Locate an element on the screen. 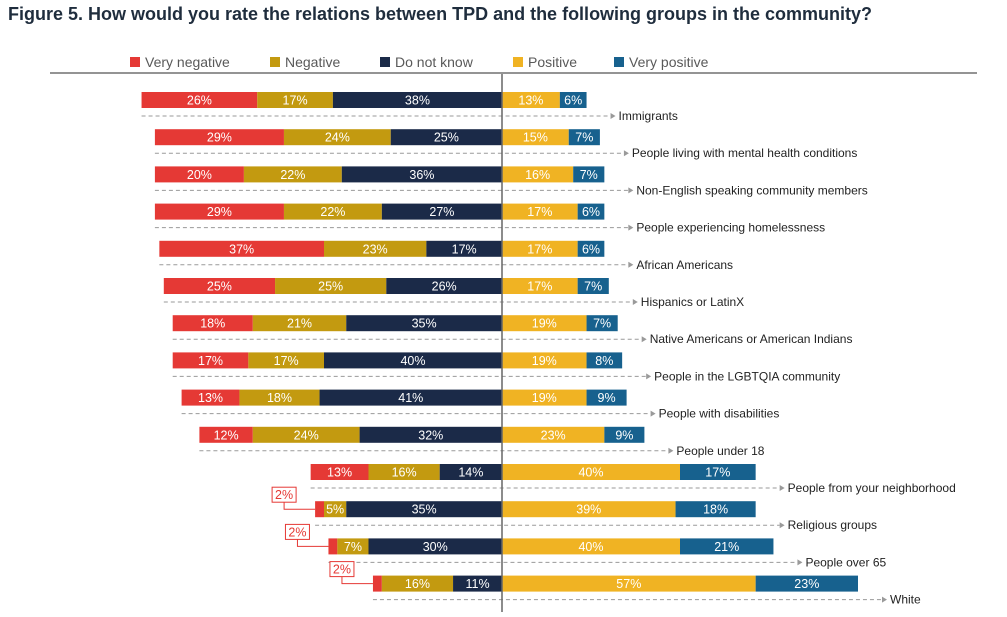 Image resolution: width=1007 pixels, height=617 pixels. bar-value-label: 8% is located at coordinates (604, 361).